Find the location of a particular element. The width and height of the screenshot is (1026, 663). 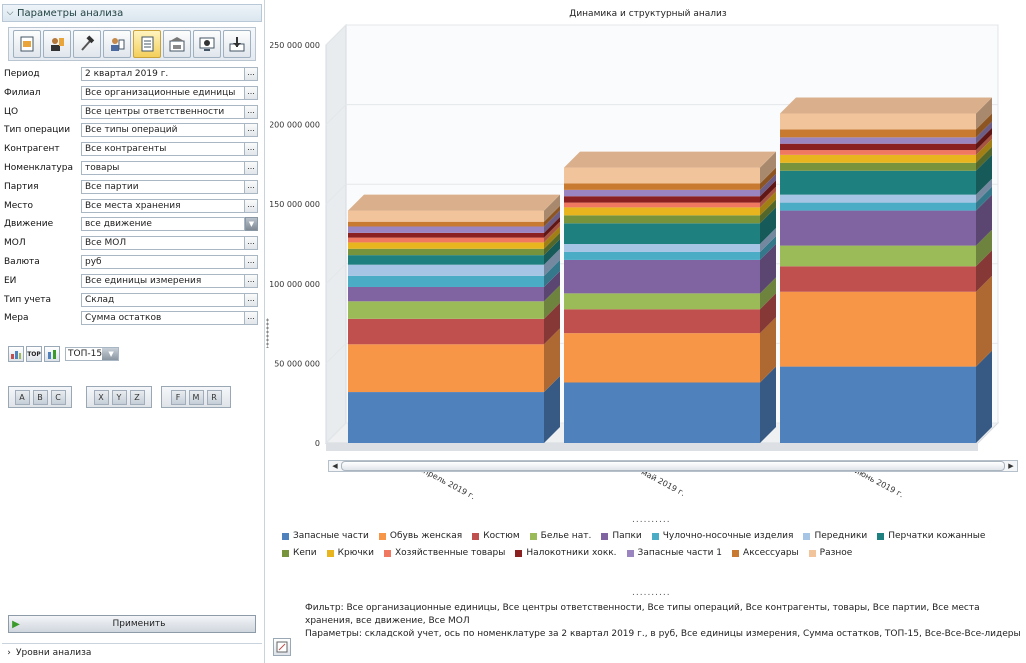

legend-item: Разное is located at coordinates (830, 553).